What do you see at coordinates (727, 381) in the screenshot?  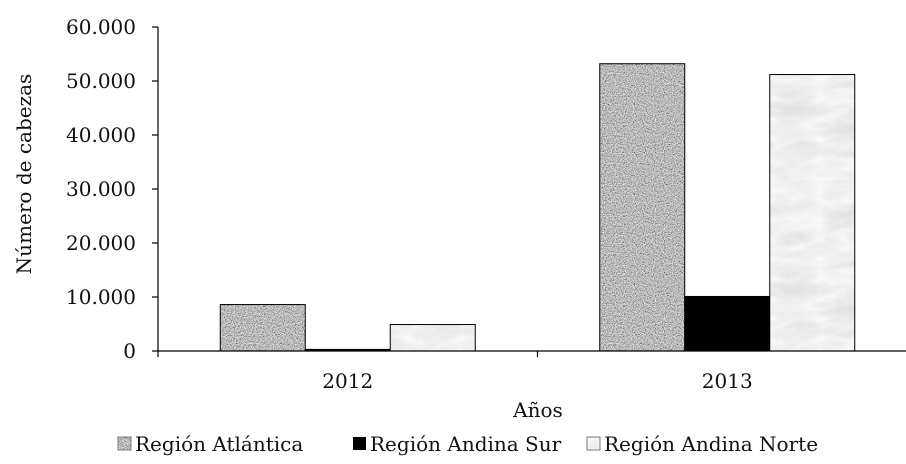 I see `x-tick-label: 2013` at bounding box center [727, 381].